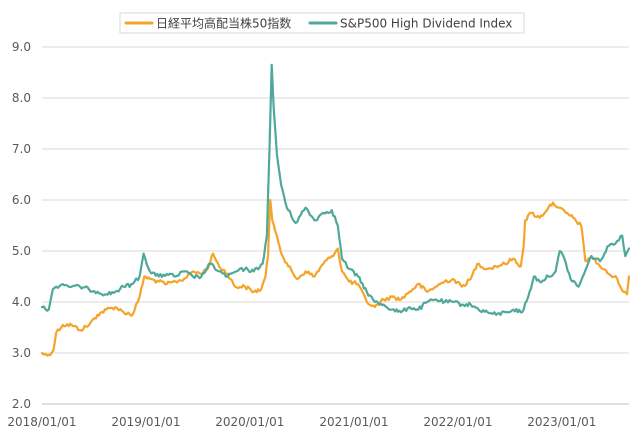 The height and width of the screenshot is (437, 644). Describe the element at coordinates (21, 47) in the screenshot. I see `y-tick-label: 9.0` at that location.